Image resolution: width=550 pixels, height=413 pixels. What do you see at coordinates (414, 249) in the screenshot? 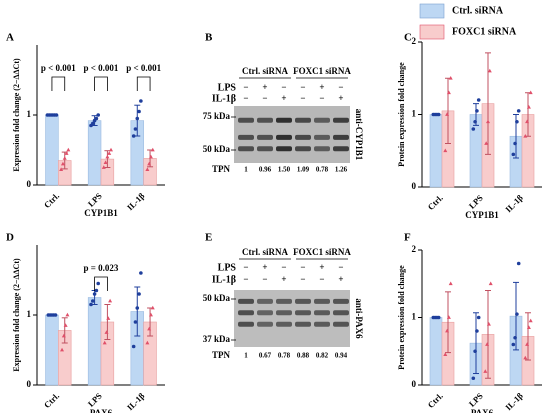
I see `y-tick-label: 2` at bounding box center [414, 249].